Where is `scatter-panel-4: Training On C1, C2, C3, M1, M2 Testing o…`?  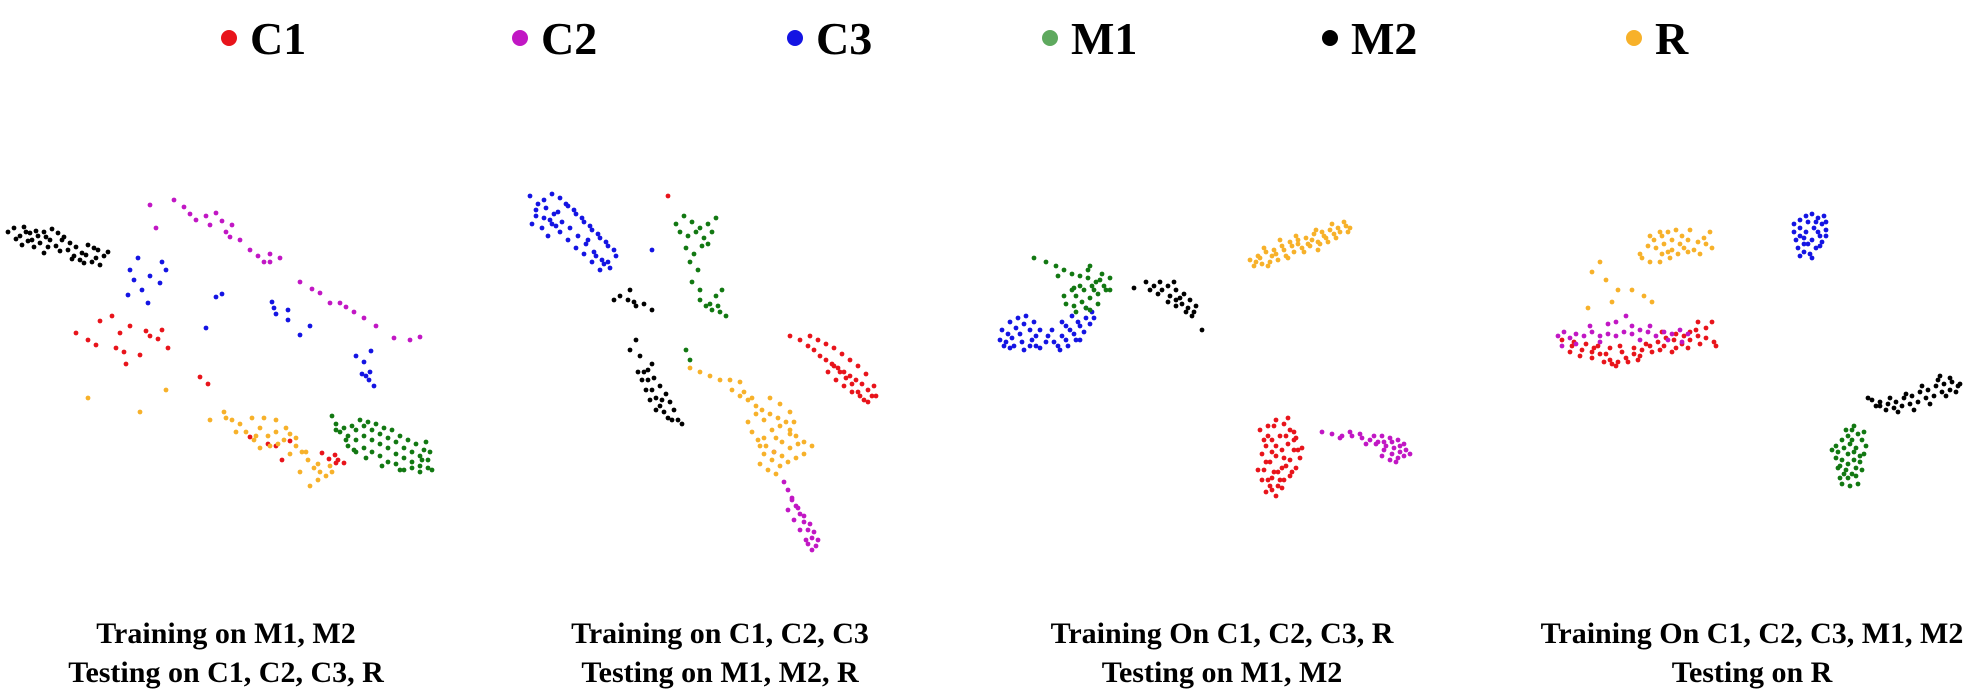 scatter-panel-4: Training On C1, C2, C3, M1, M2 Testing o… is located at coordinates (1752, 450).